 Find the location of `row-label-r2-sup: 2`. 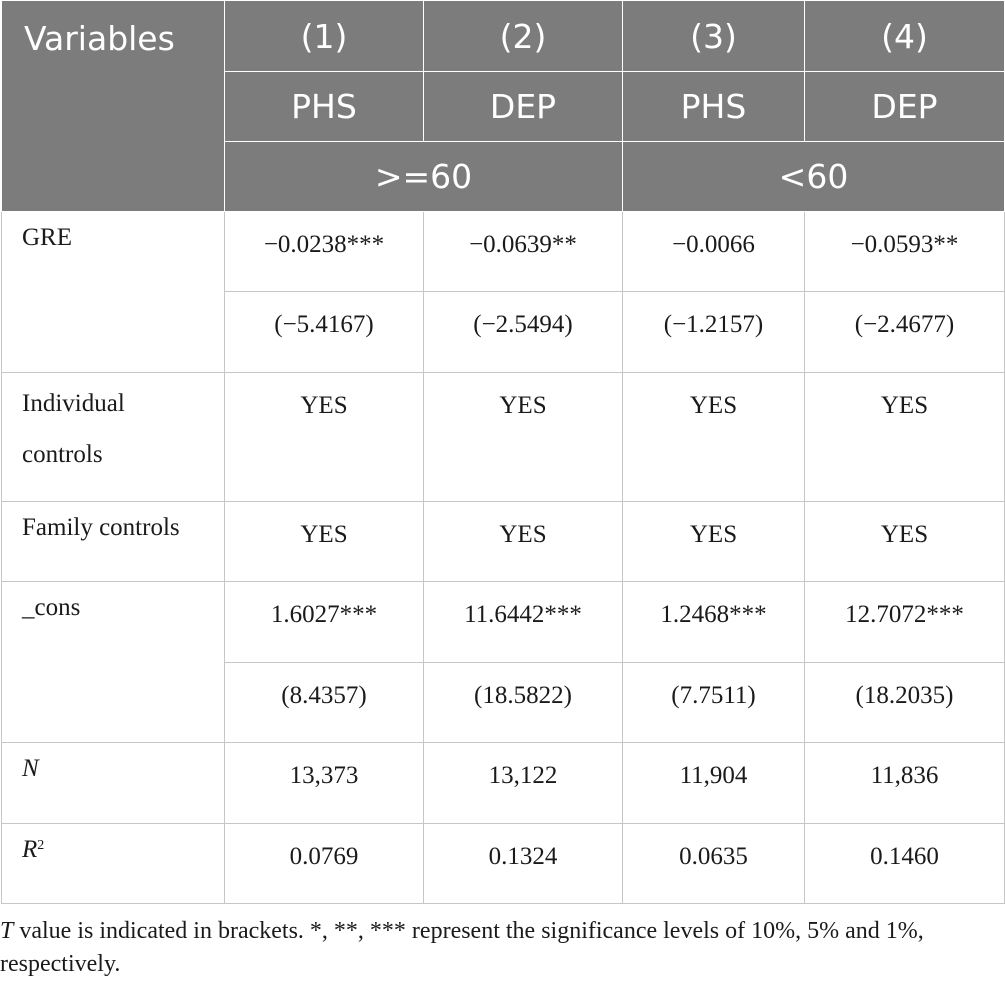

row-label-r2-sup: 2 is located at coordinates (41, 845).